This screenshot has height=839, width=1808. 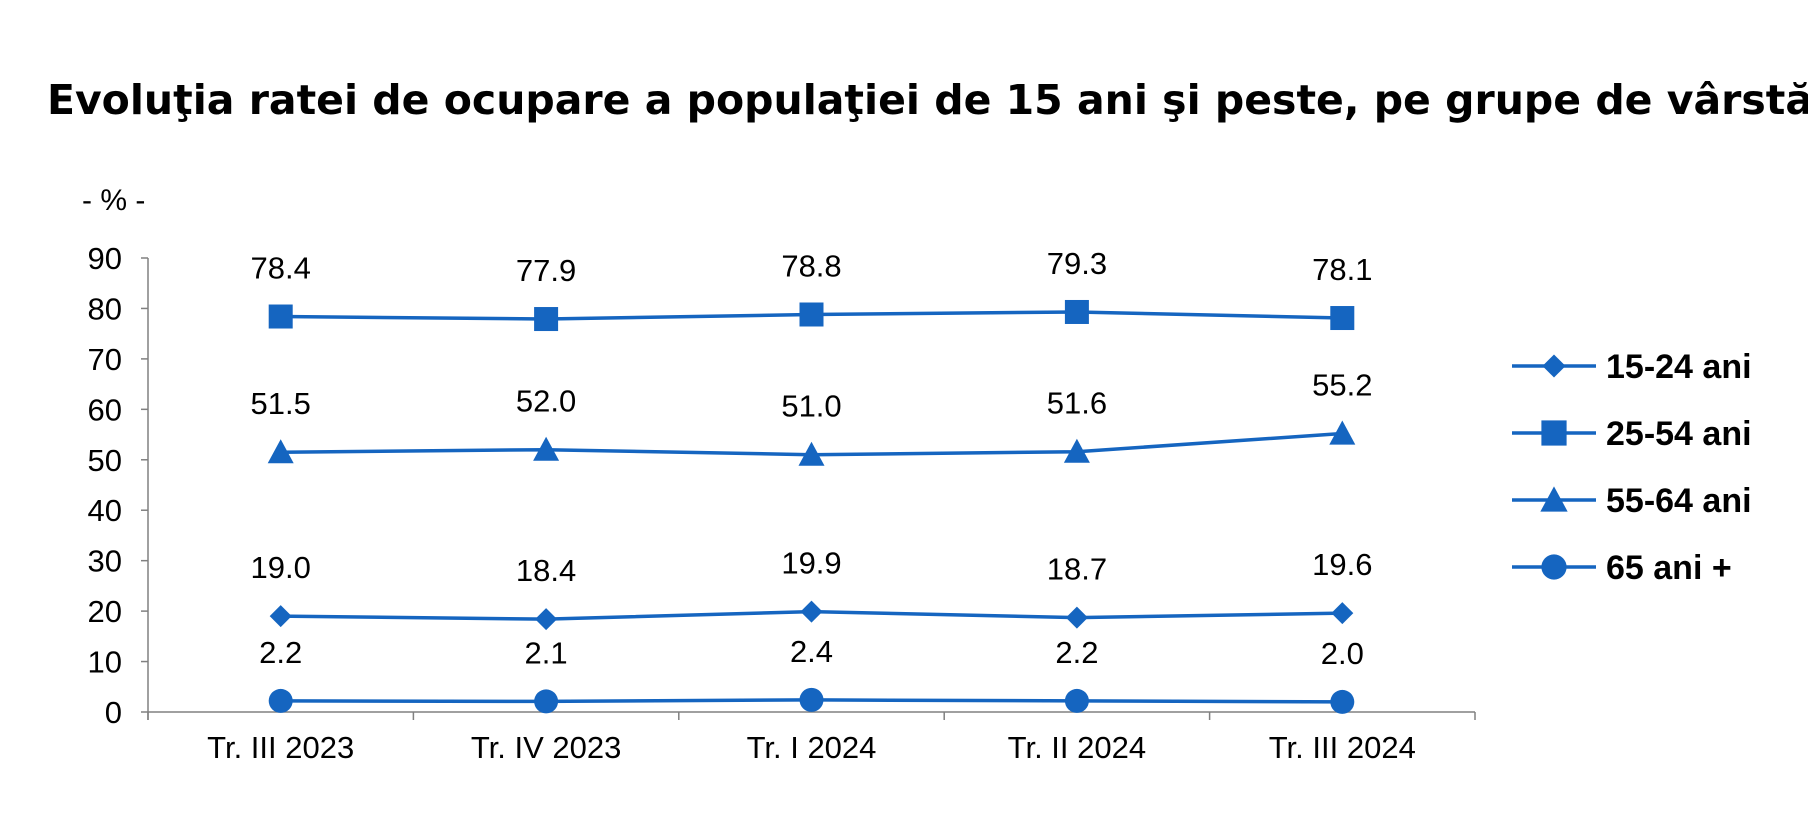 What do you see at coordinates (105, 510) in the screenshot?
I see `y-tick-label: 40` at bounding box center [105, 510].